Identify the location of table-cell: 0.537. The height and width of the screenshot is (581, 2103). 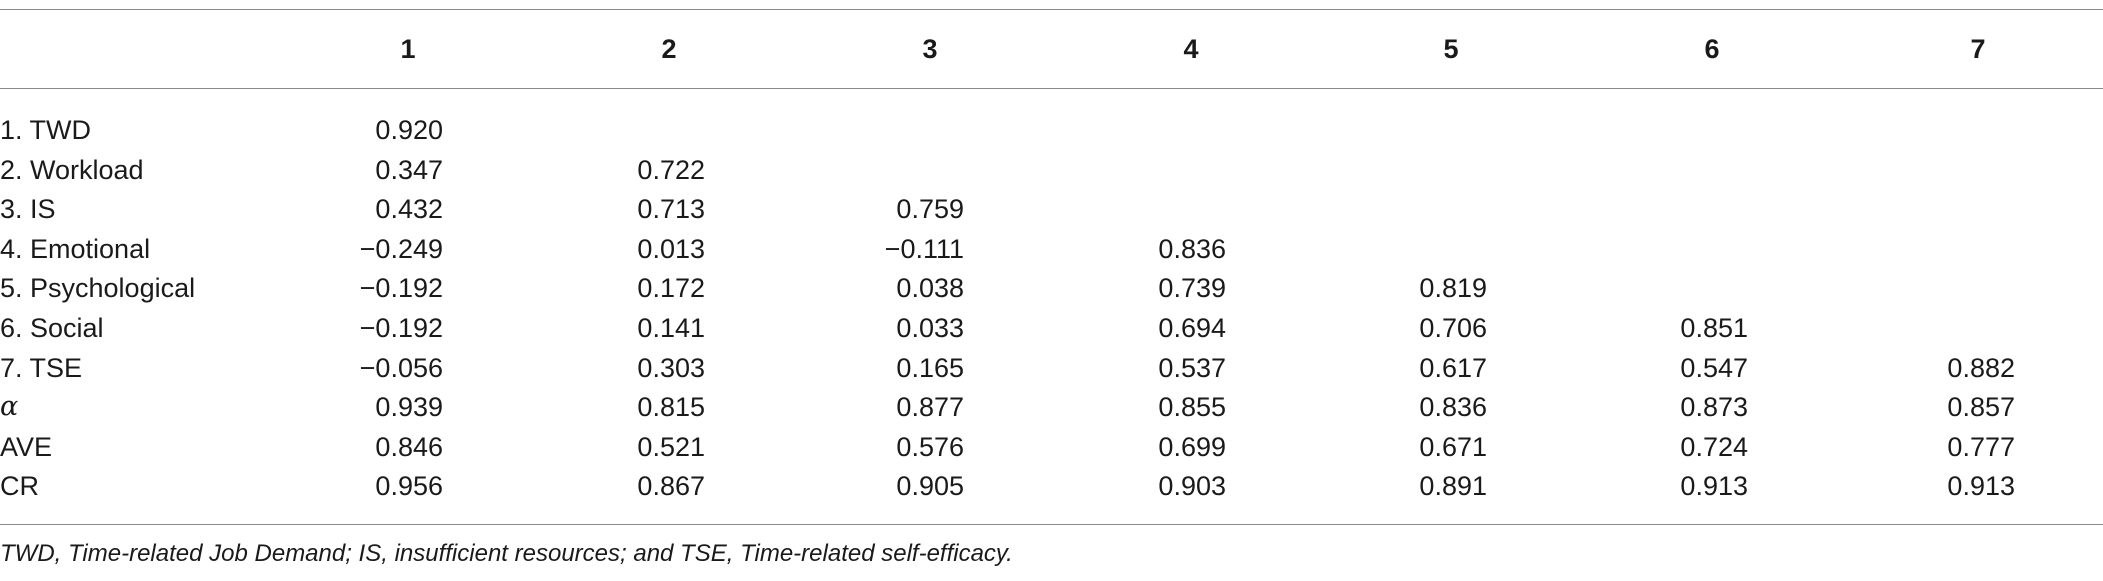
(1192, 368).